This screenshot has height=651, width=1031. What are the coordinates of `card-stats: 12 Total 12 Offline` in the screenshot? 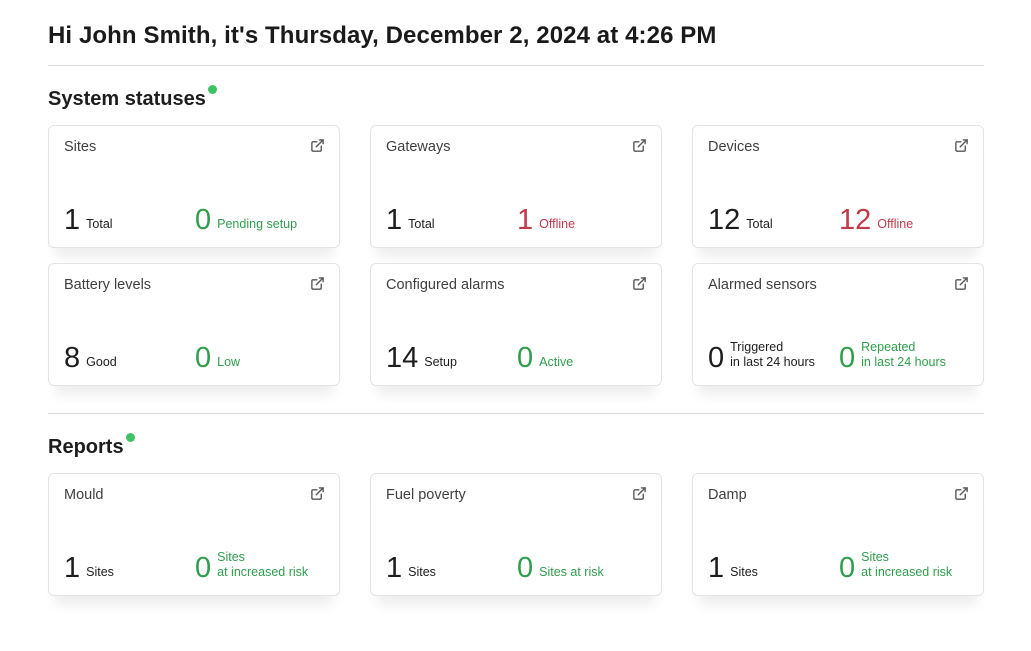 It's located at (839, 220).